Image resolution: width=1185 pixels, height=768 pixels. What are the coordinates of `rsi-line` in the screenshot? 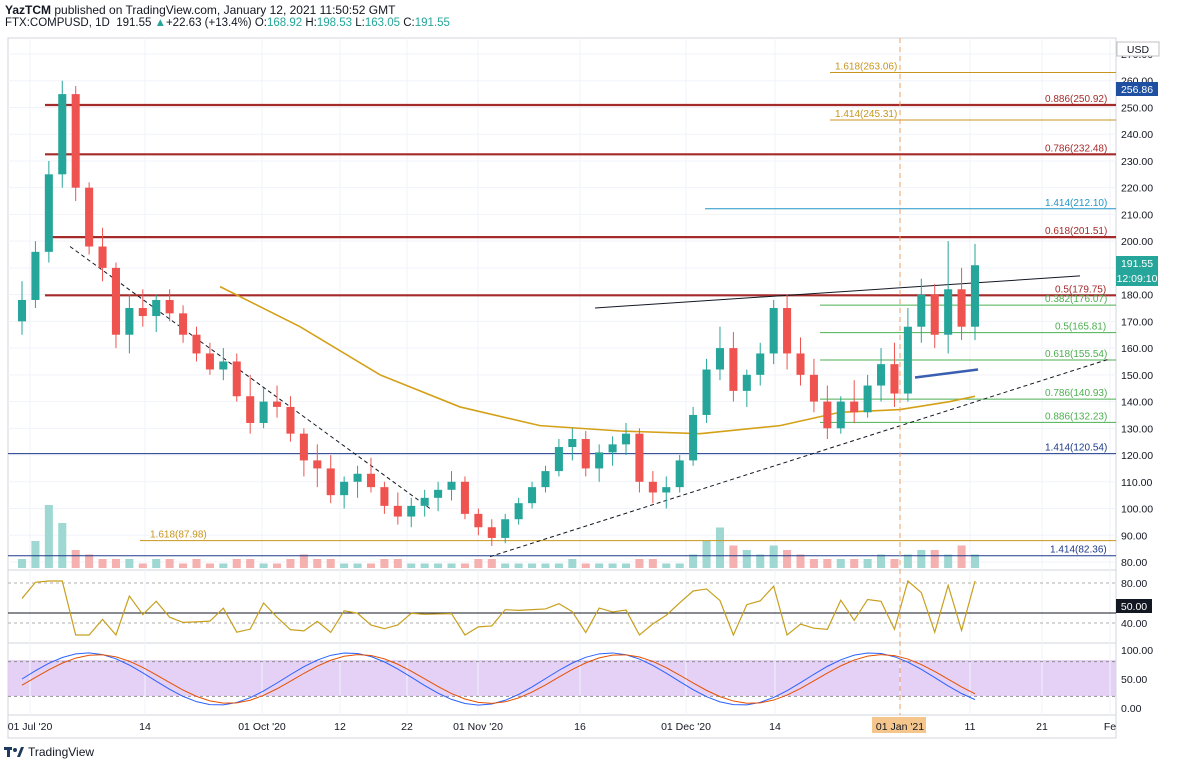 It's located at (498, 608).